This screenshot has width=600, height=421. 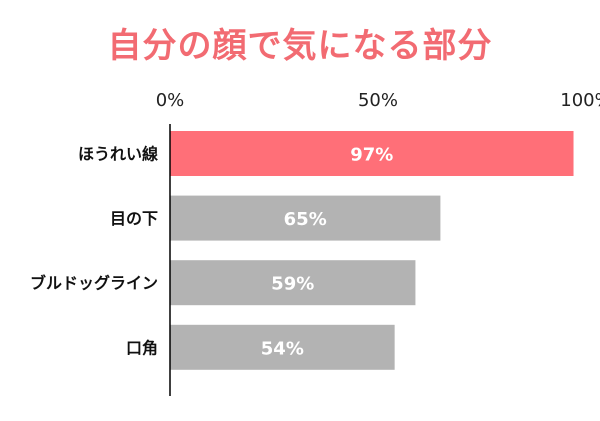 I want to click on x-tick-label: 50%, so click(x=378, y=100).